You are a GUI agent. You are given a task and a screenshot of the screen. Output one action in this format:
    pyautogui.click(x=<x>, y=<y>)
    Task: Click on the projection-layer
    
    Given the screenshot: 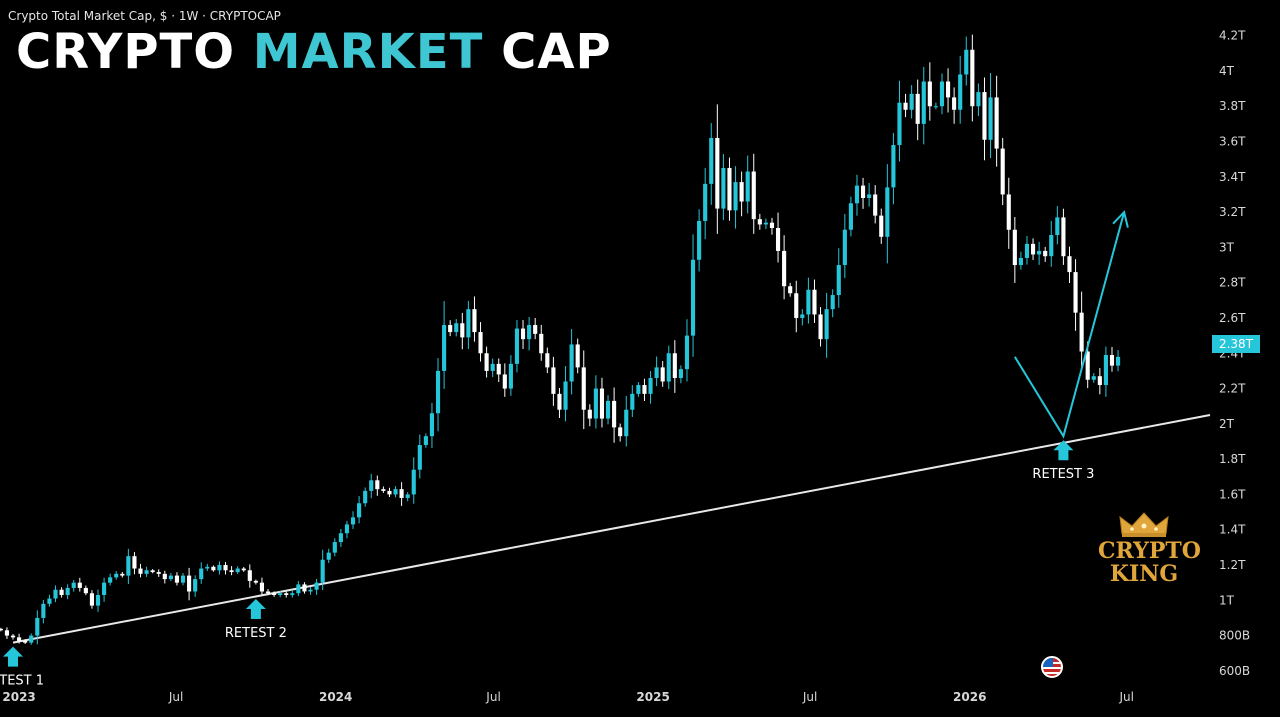 What is the action you would take?
    pyautogui.click(x=1071, y=324)
    